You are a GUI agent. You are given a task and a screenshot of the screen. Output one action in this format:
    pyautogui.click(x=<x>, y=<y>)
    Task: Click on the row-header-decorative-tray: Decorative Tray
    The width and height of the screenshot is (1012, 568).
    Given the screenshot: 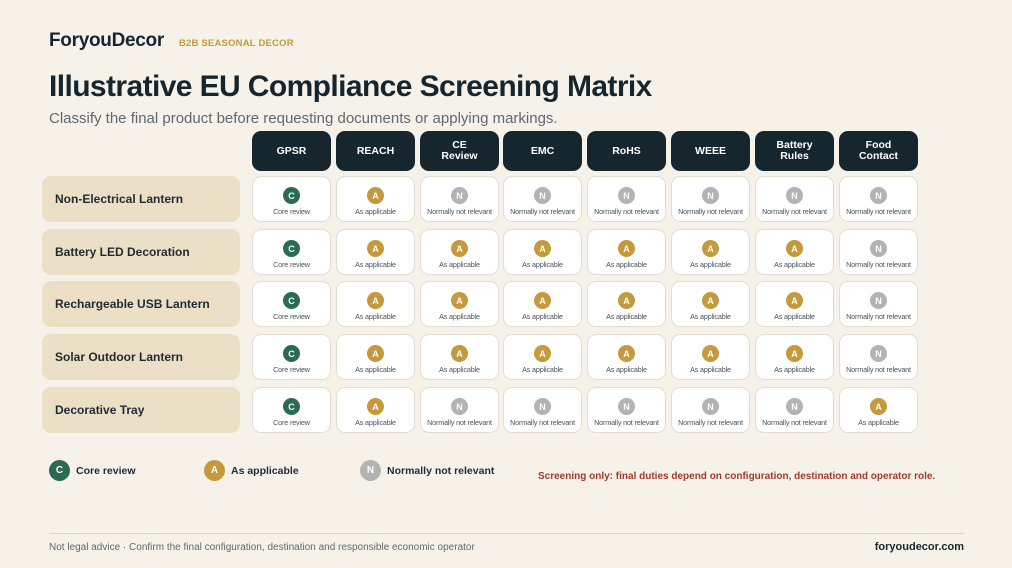 What is the action you would take?
    pyautogui.click(x=141, y=410)
    